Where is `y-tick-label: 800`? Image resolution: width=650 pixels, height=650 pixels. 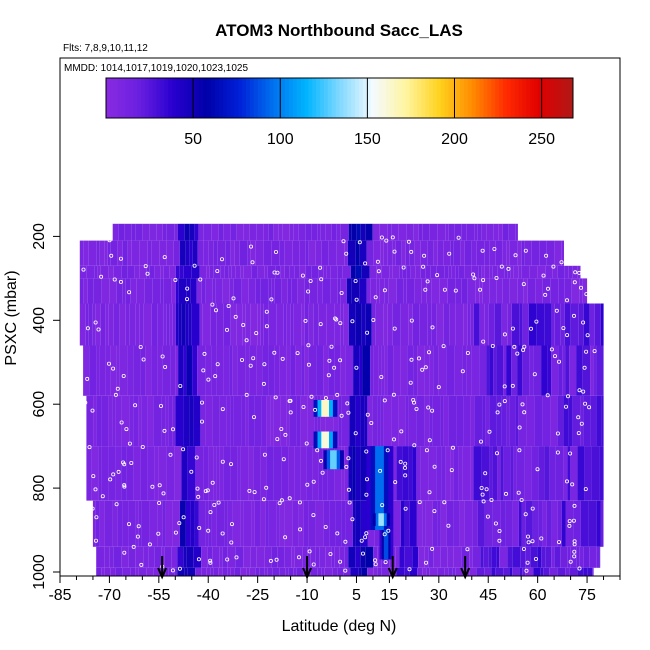
y-tick-label: 800 is located at coordinates (39, 488).